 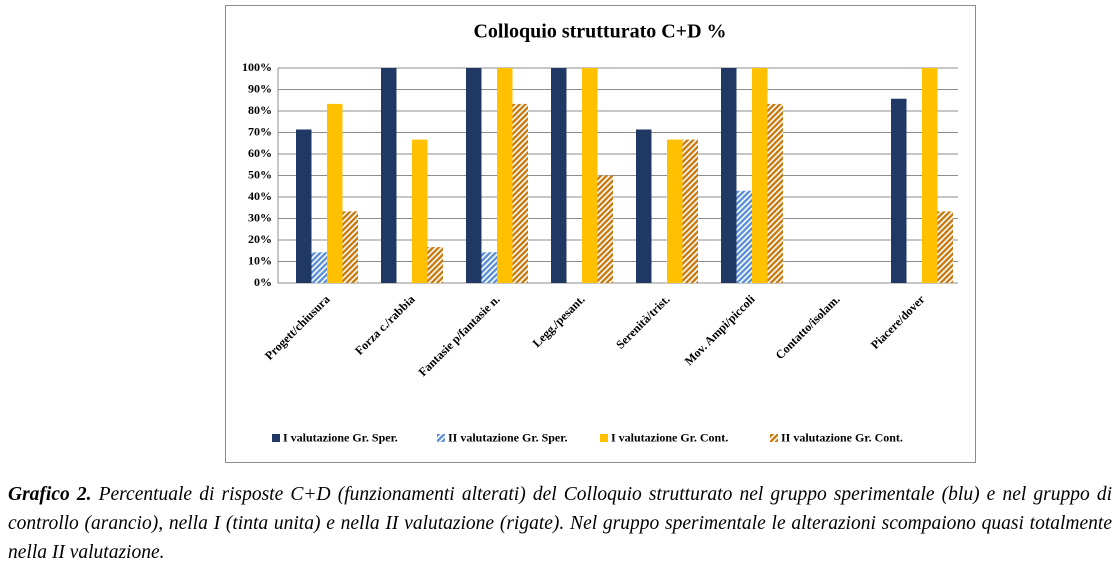 What do you see at coordinates (260, 110) in the screenshot?
I see `y-tick-label: 80%` at bounding box center [260, 110].